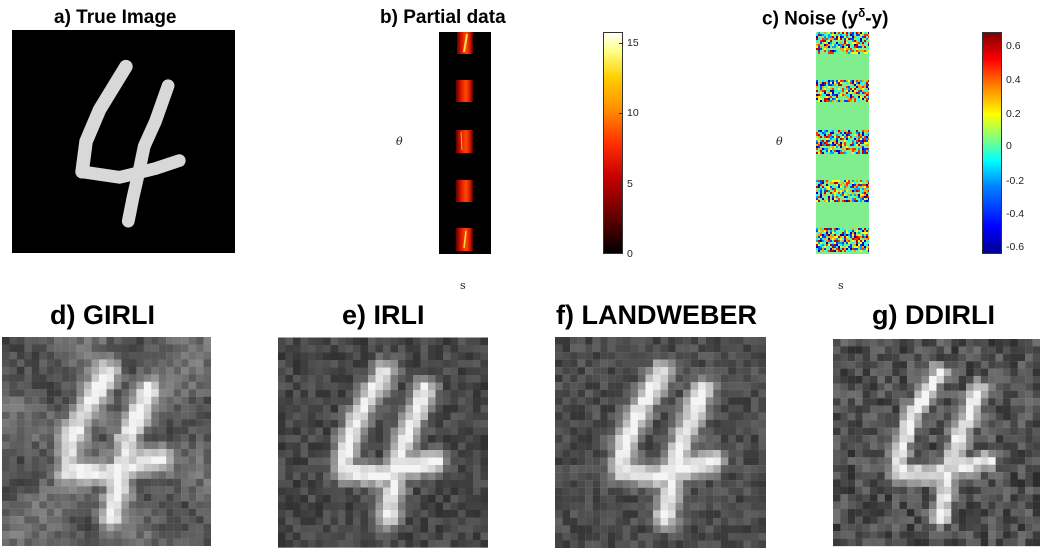 The height and width of the screenshot is (554, 1040). I want to click on panel-g-title: g) DDIRLI, so click(933, 315).